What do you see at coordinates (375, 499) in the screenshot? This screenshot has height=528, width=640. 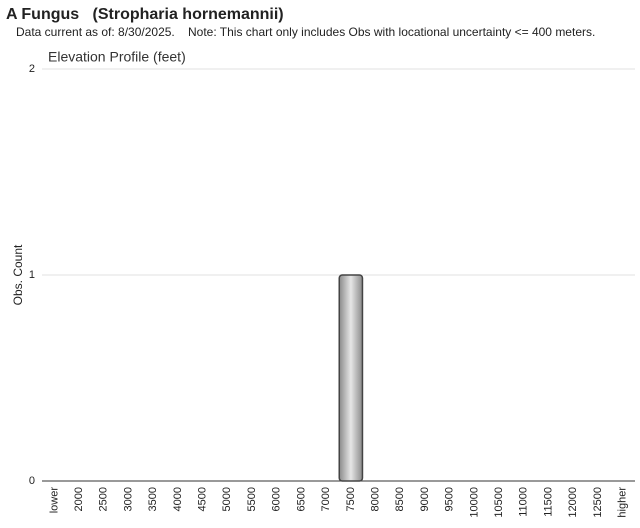 I see `x-tick-label: 8000` at bounding box center [375, 499].